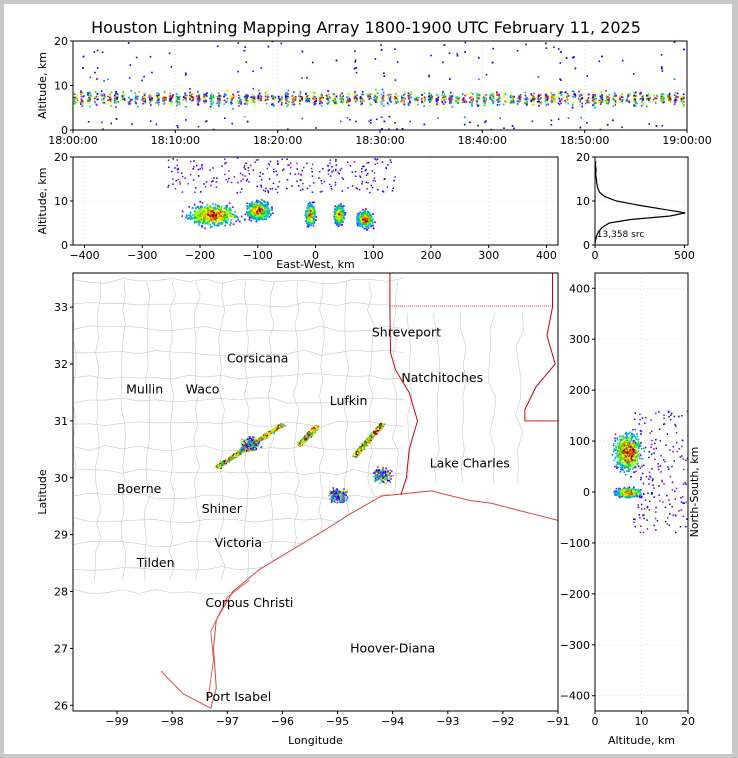  I want to click on x-tick-label: 18:30:00, so click(379, 140).